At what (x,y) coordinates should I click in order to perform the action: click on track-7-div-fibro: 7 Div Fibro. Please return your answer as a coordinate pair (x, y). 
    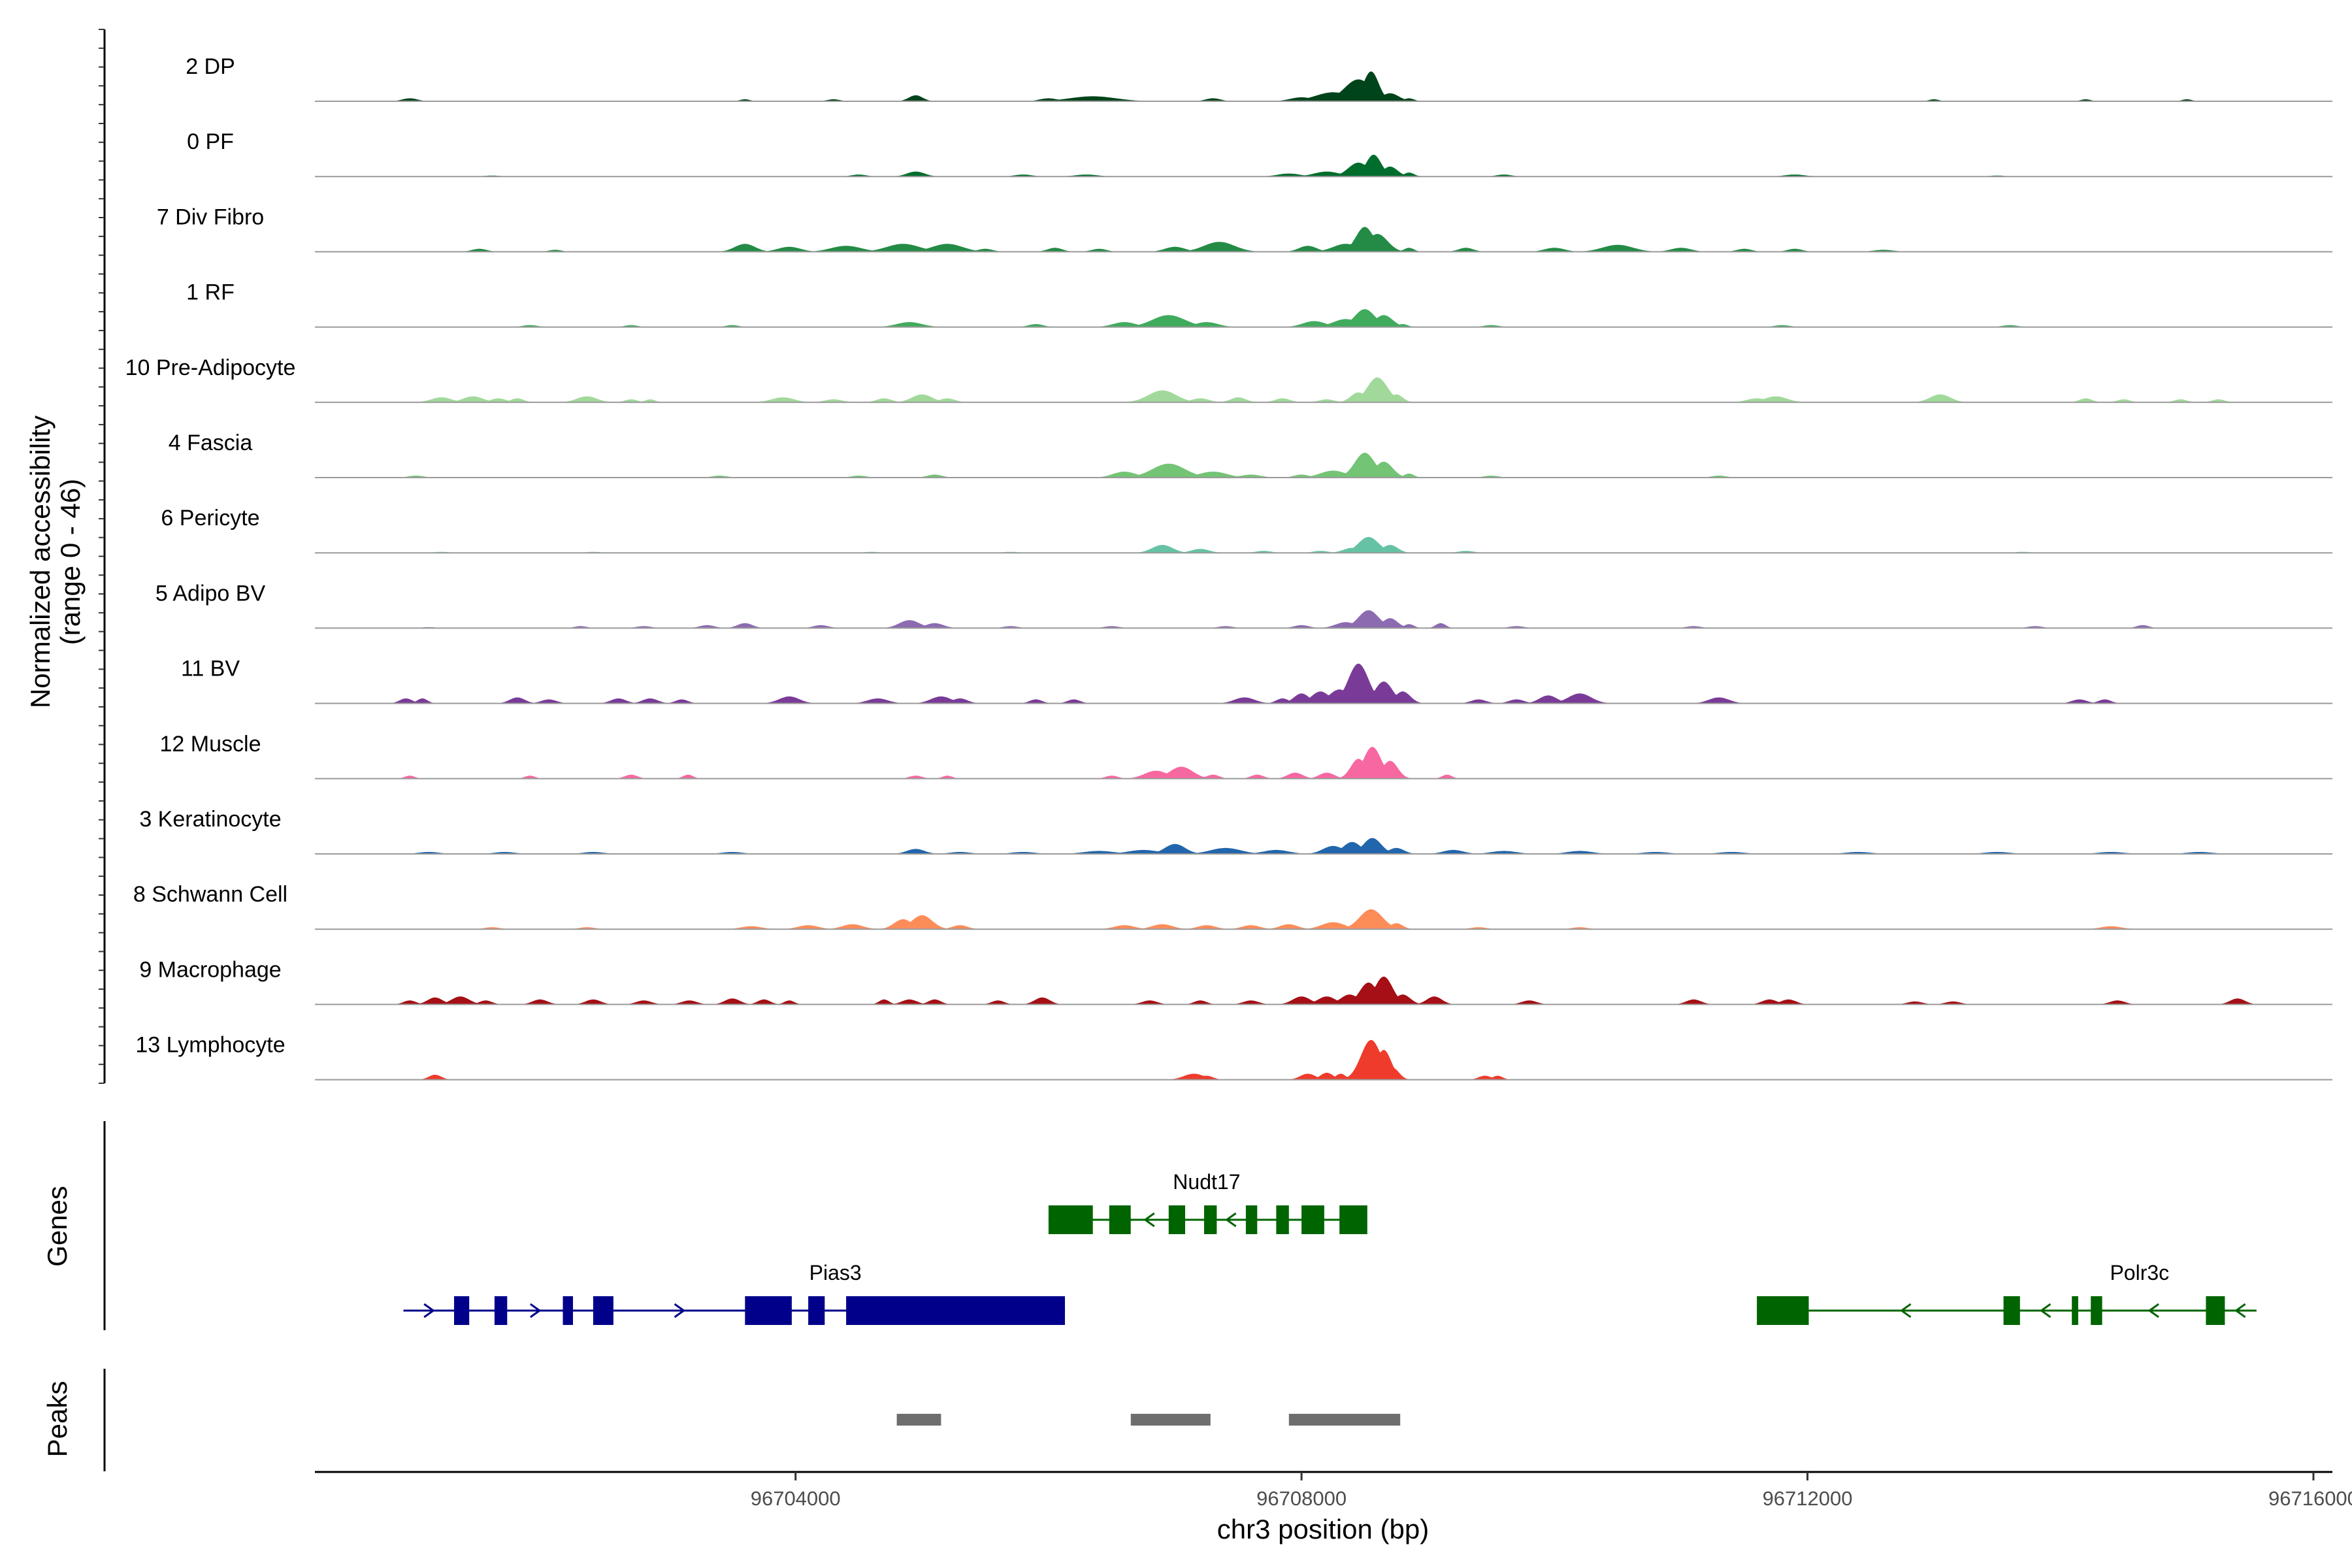
    Looking at the image, I should click on (1245, 228).